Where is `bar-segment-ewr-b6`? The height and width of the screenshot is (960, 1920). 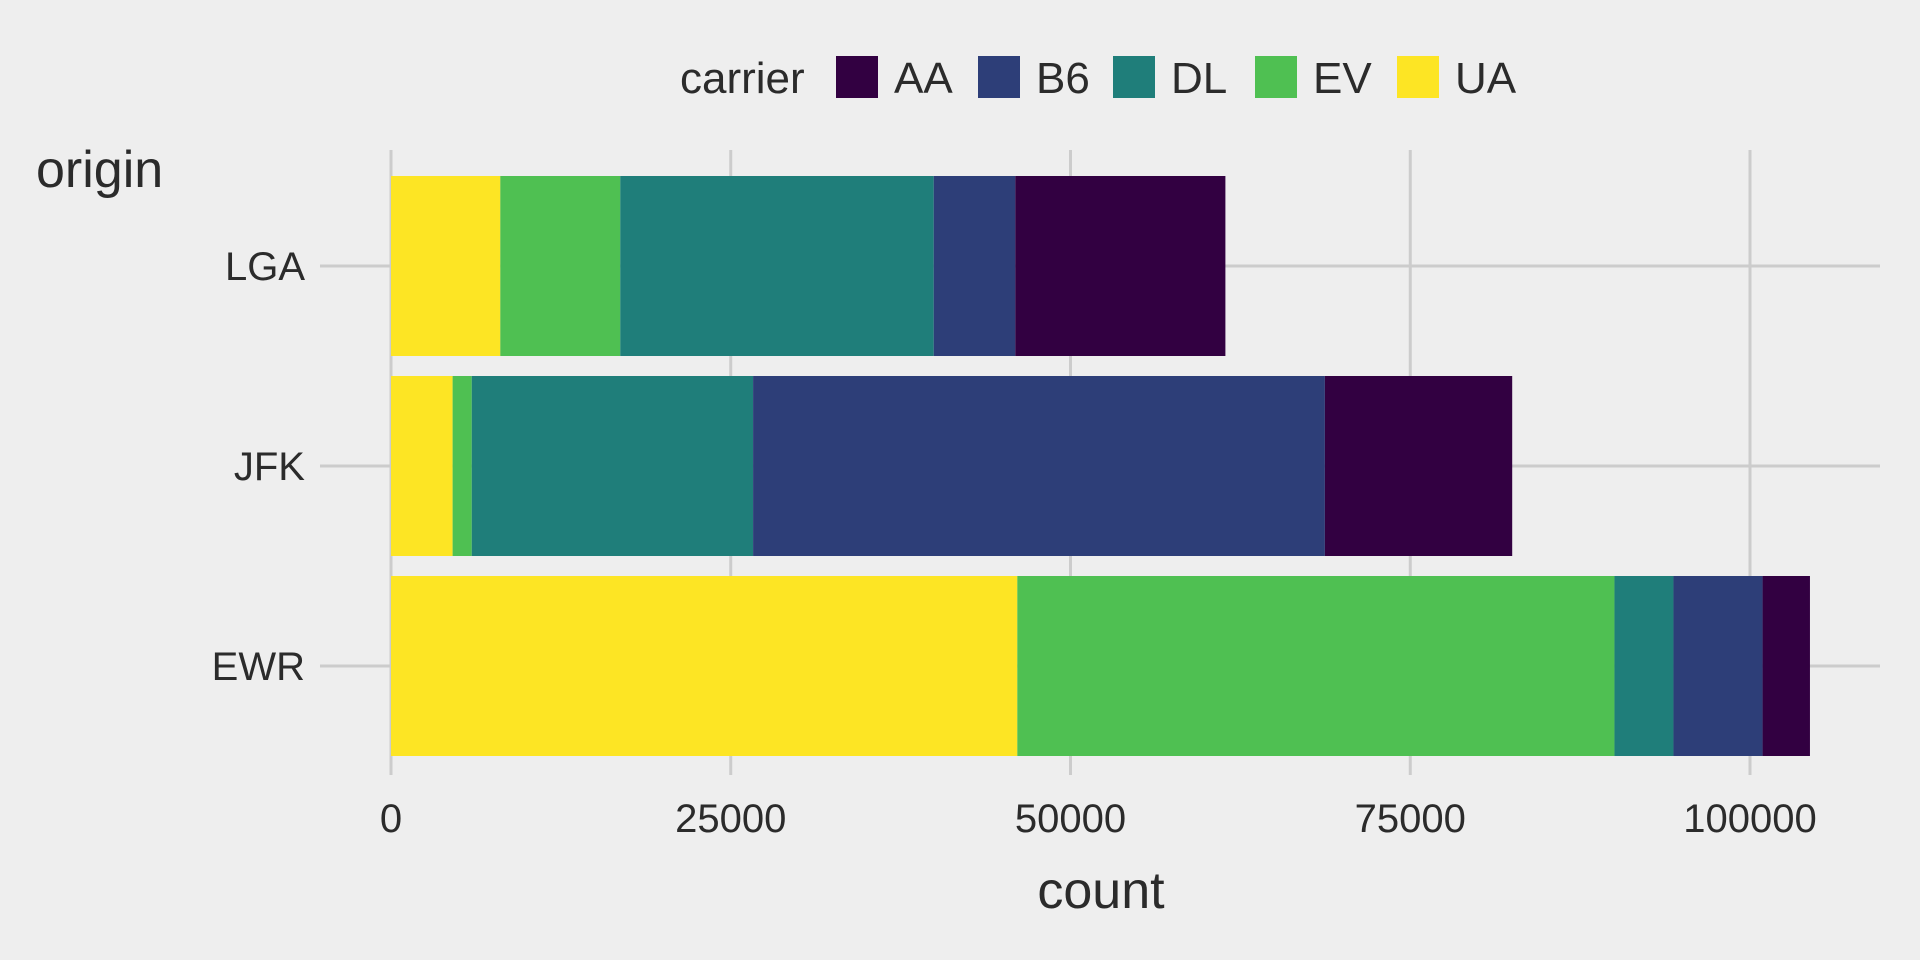
bar-segment-ewr-b6 is located at coordinates (1718, 666).